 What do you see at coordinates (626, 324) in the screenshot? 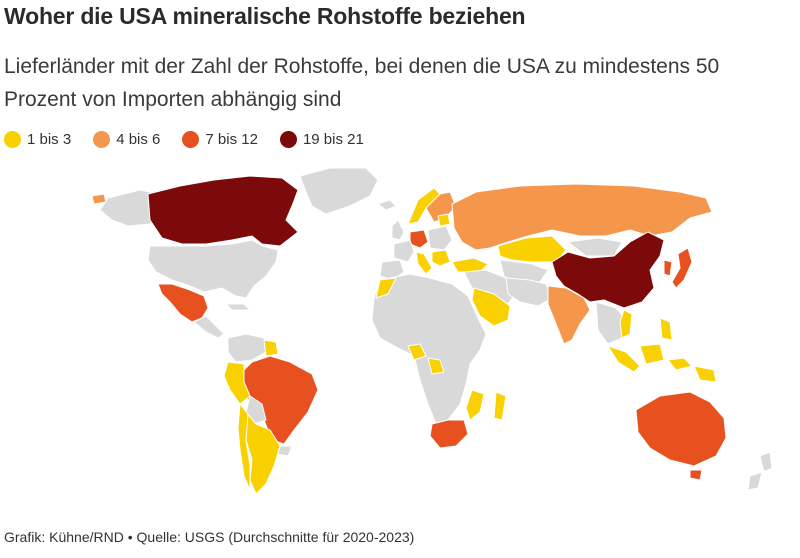
I see `vietnam` at bounding box center [626, 324].